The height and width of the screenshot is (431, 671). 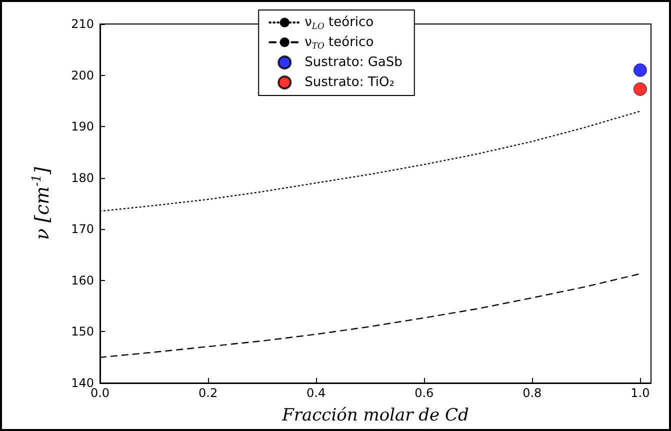 What do you see at coordinates (375, 416) in the screenshot?
I see `x-axis-title: Fracción molar de Cd` at bounding box center [375, 416].